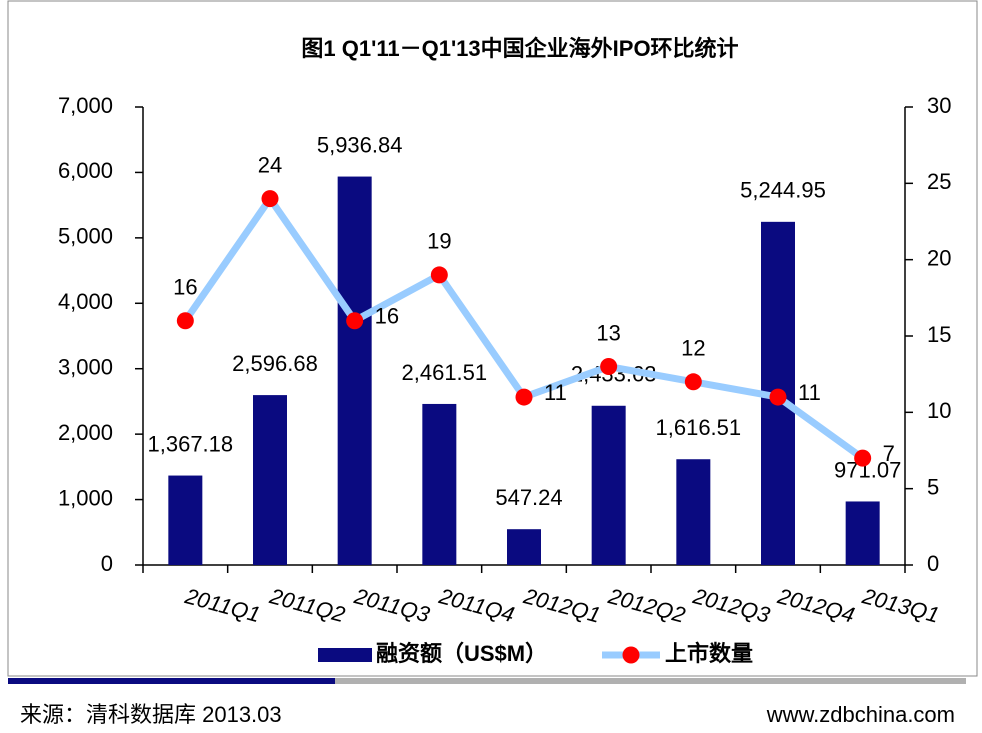 The image size is (982, 733). What do you see at coordinates (528, 497) in the screenshot?
I see `bar-value-label: 547.24` at bounding box center [528, 497].